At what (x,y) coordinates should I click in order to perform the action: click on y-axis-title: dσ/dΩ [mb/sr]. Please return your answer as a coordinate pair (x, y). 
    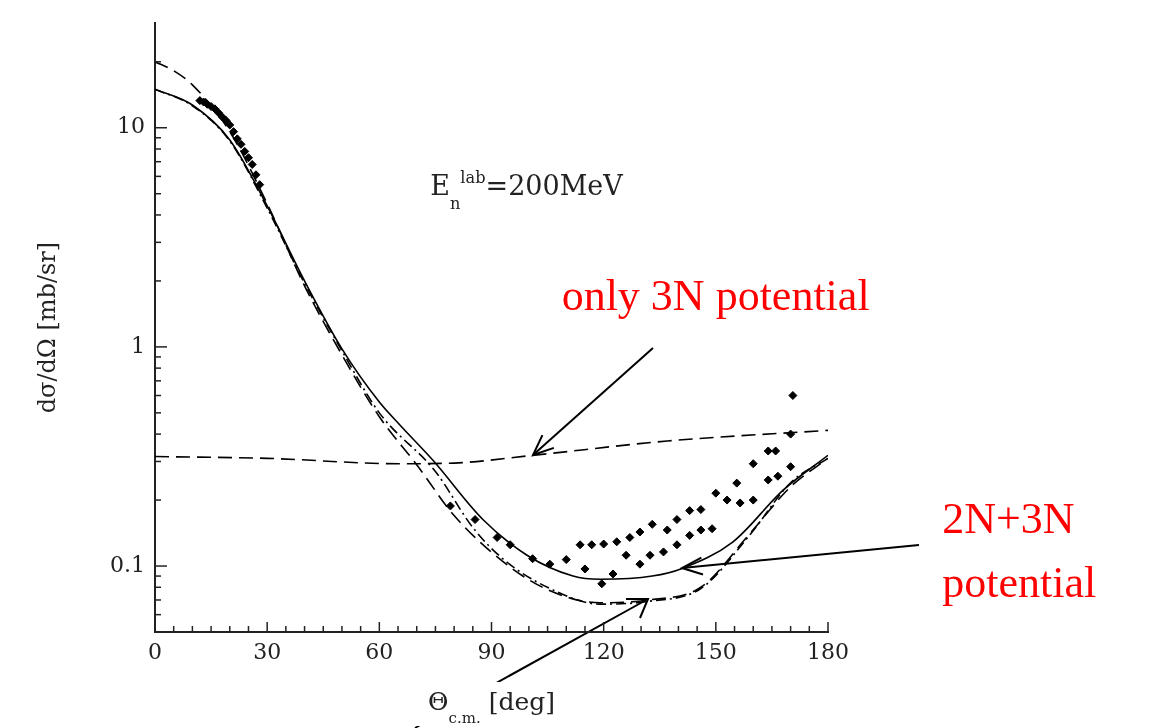
    Looking at the image, I should click on (47, 327).